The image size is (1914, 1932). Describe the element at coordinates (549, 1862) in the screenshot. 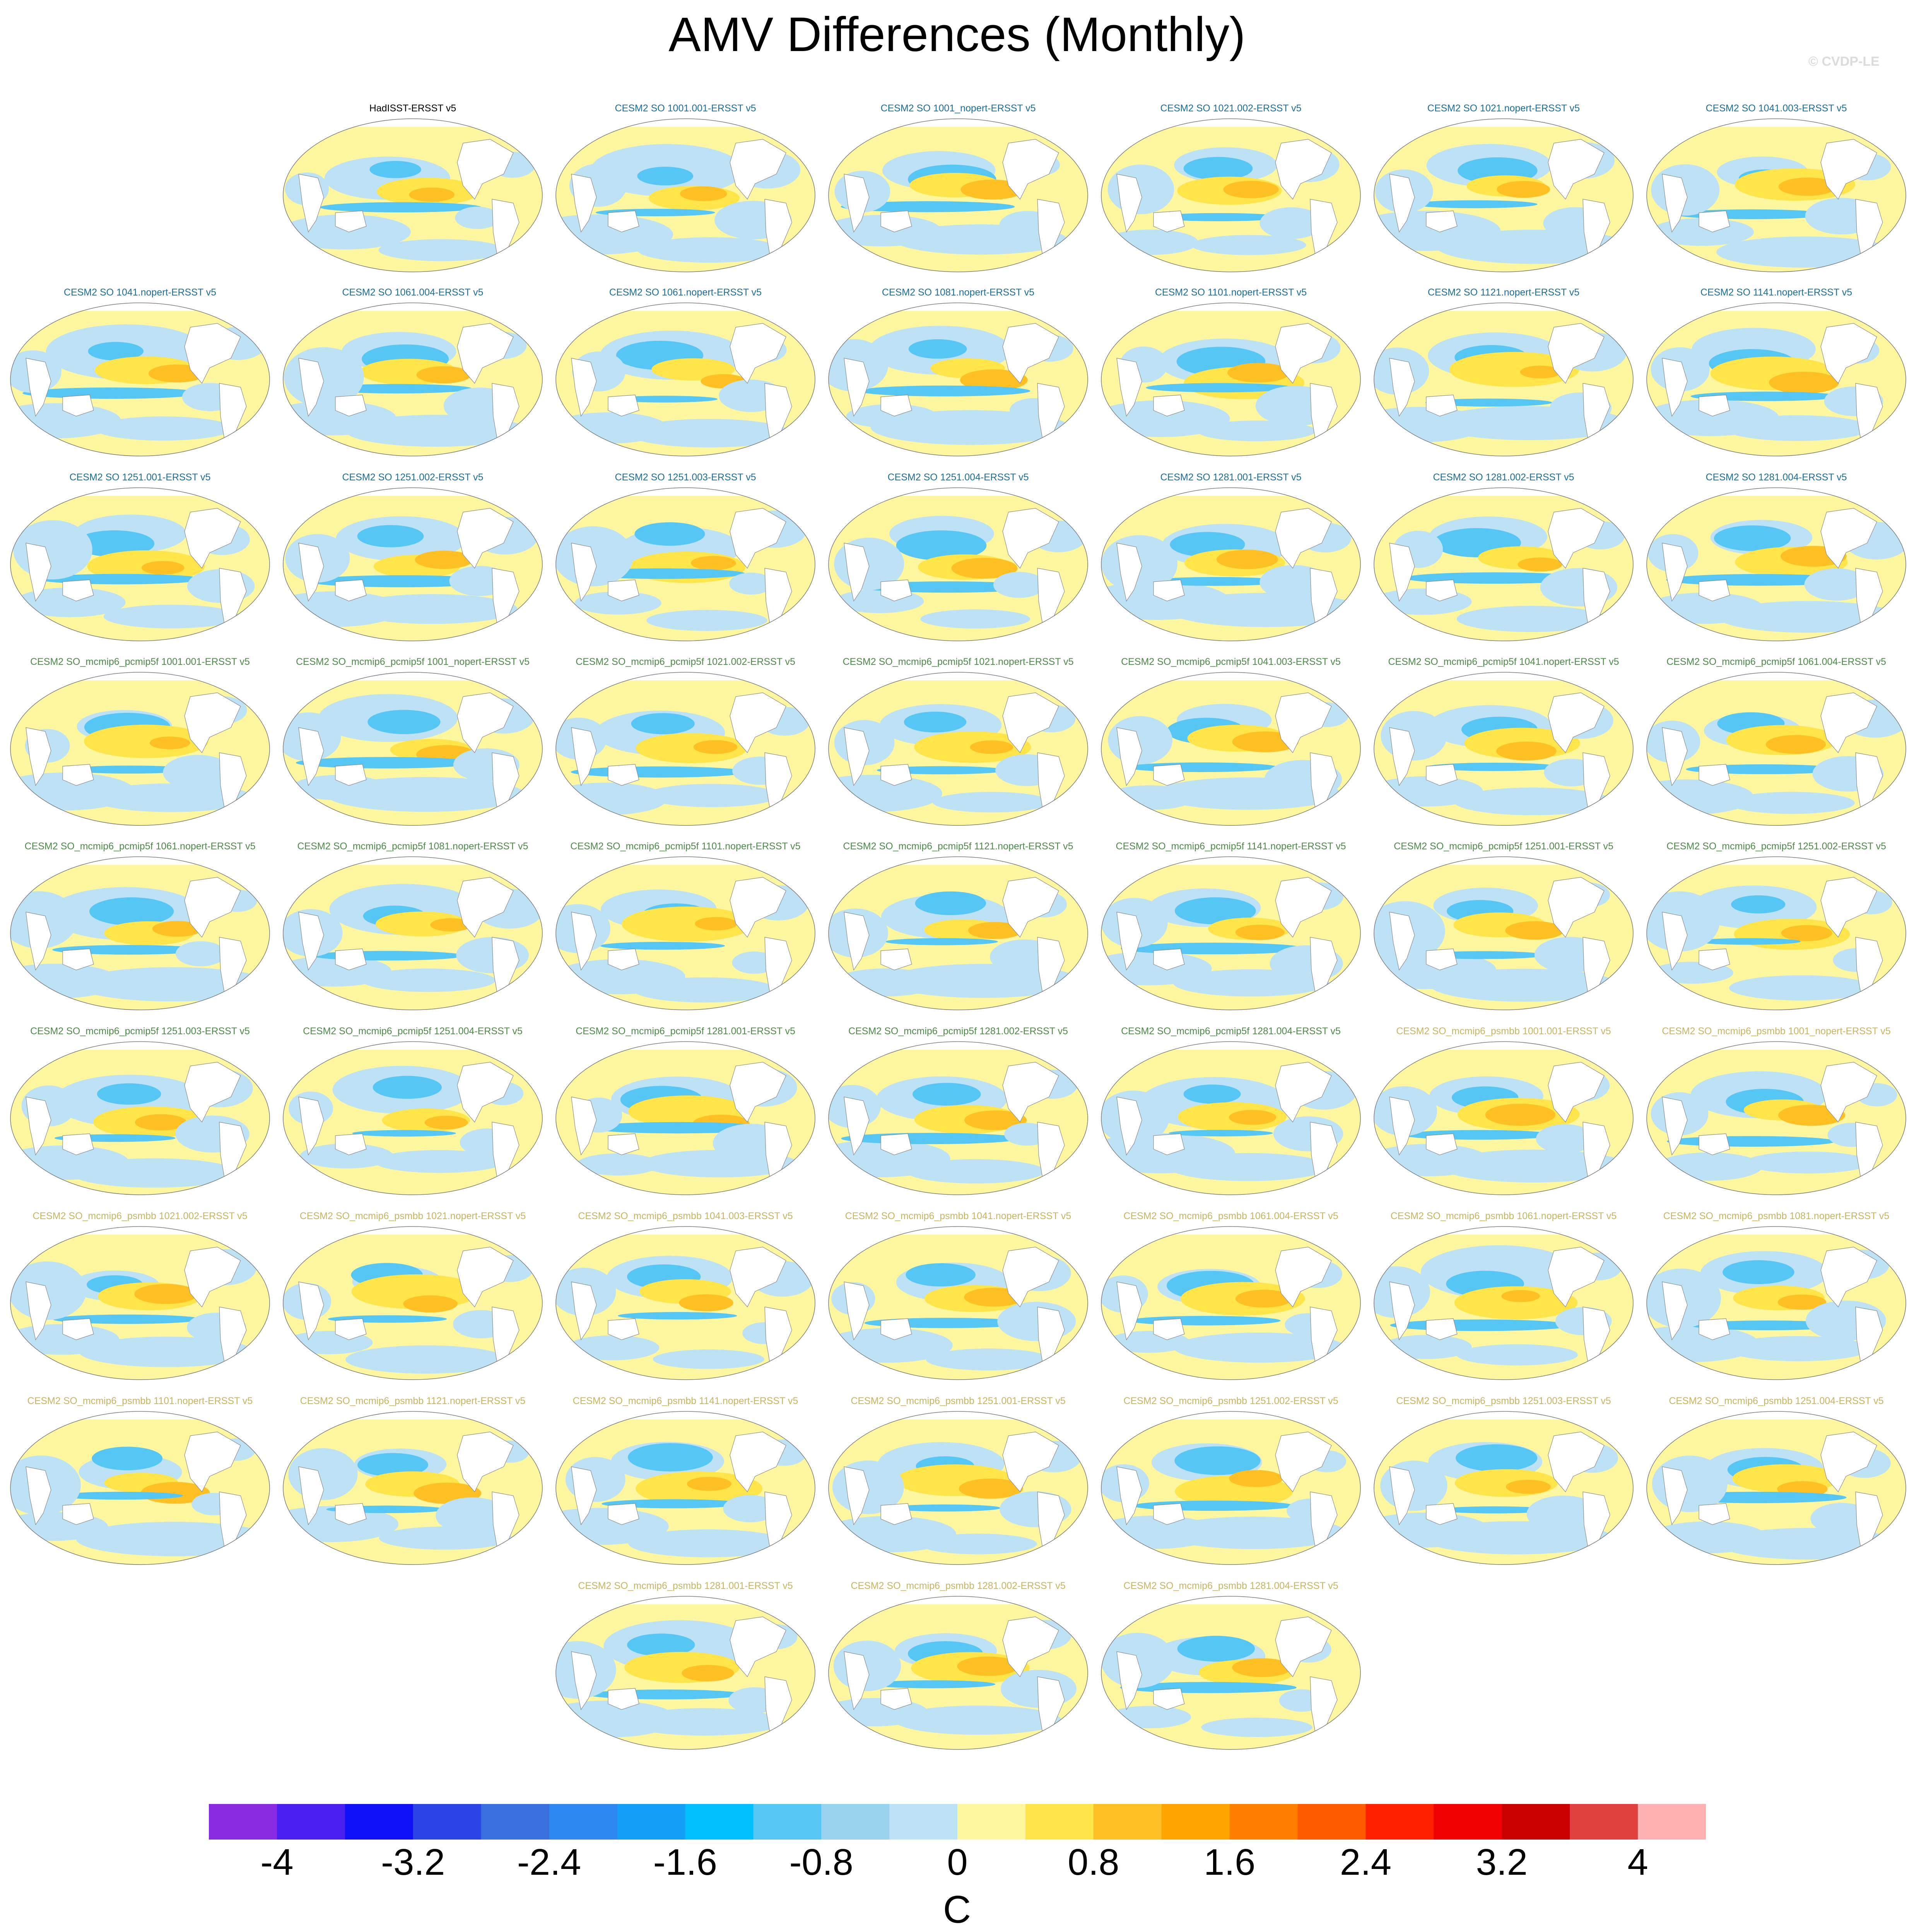

I see `colorbar-tick-label: -2.4` at that location.